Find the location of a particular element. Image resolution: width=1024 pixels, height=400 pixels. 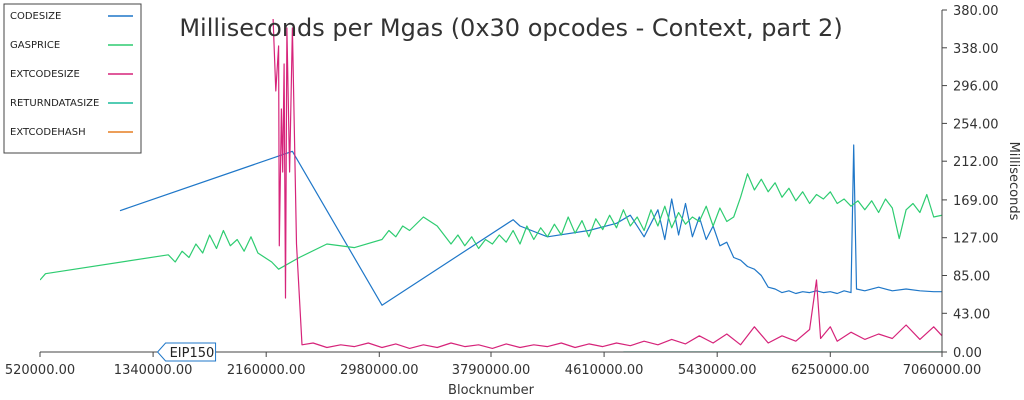

y-axis-label: Milliseconds is located at coordinates (1013, 181).